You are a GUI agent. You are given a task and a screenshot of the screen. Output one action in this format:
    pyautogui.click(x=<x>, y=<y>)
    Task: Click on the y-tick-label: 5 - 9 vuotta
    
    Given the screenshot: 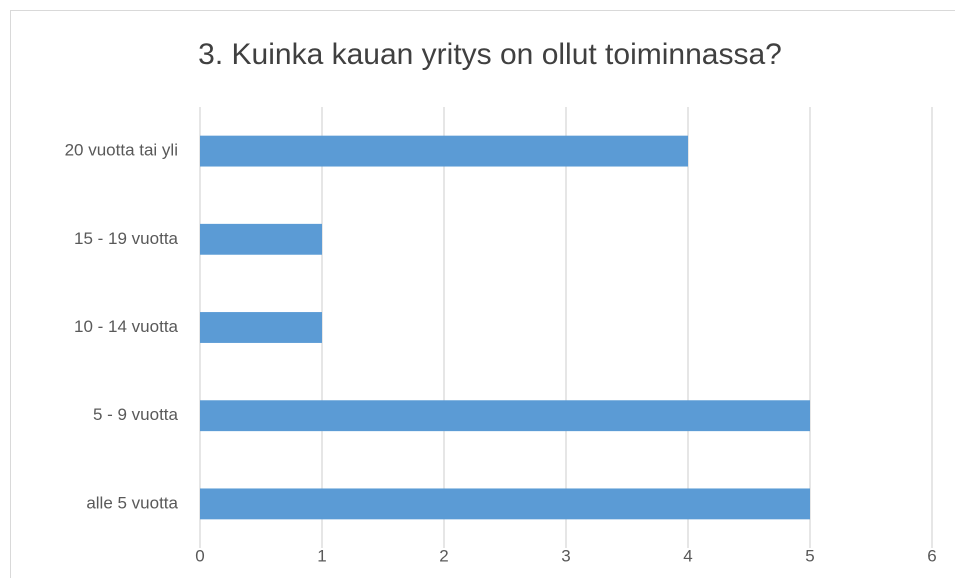 What is the action you would take?
    pyautogui.click(x=136, y=414)
    